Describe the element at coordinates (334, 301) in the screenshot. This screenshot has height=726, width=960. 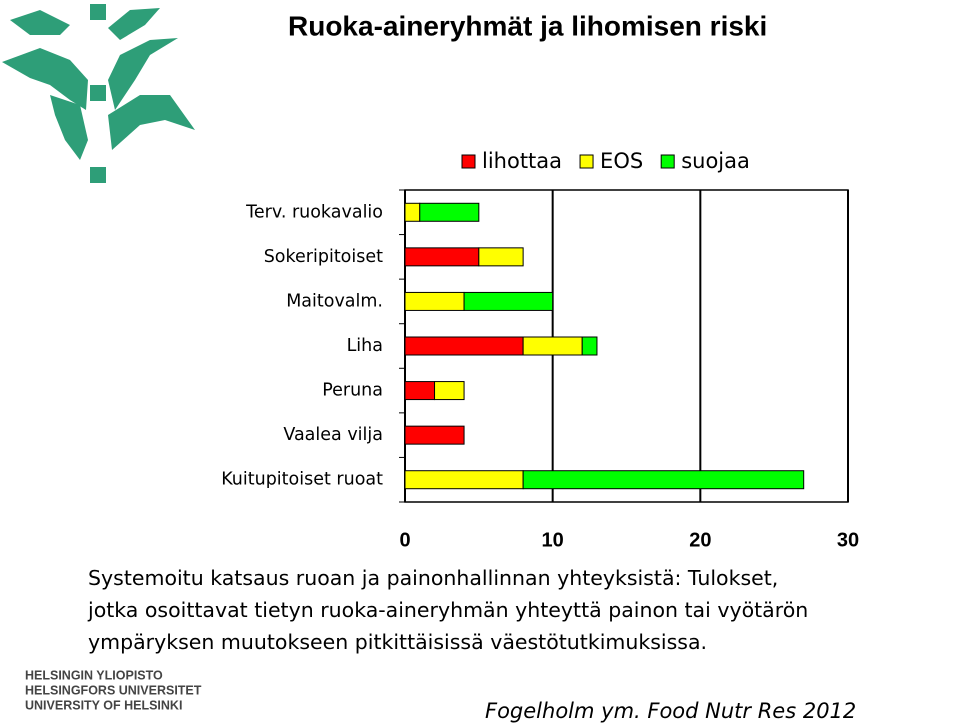
I see `y-tick-label: Maitovalm.` at that location.